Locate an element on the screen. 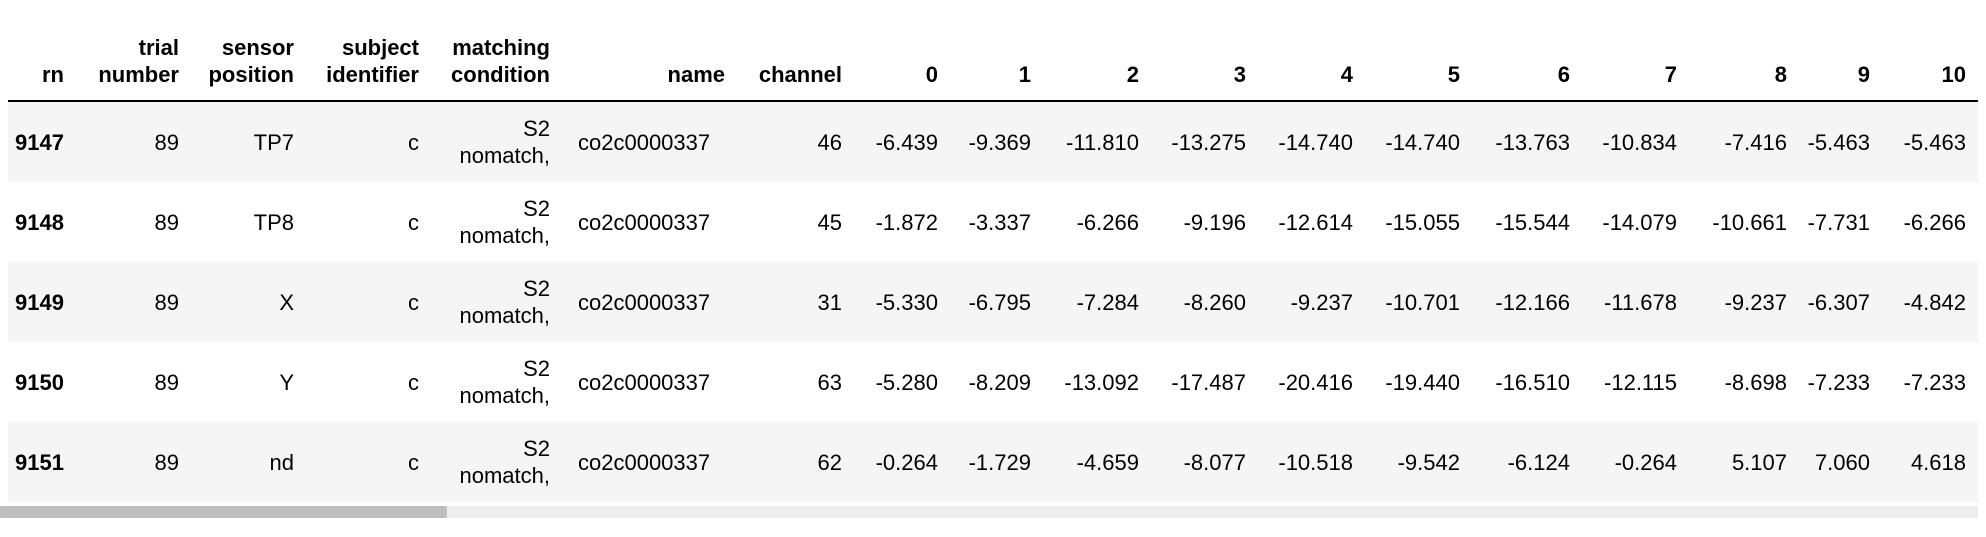 This screenshot has height=537, width=1986. sample-value-cell: -11.810 is located at coordinates (1102, 142).